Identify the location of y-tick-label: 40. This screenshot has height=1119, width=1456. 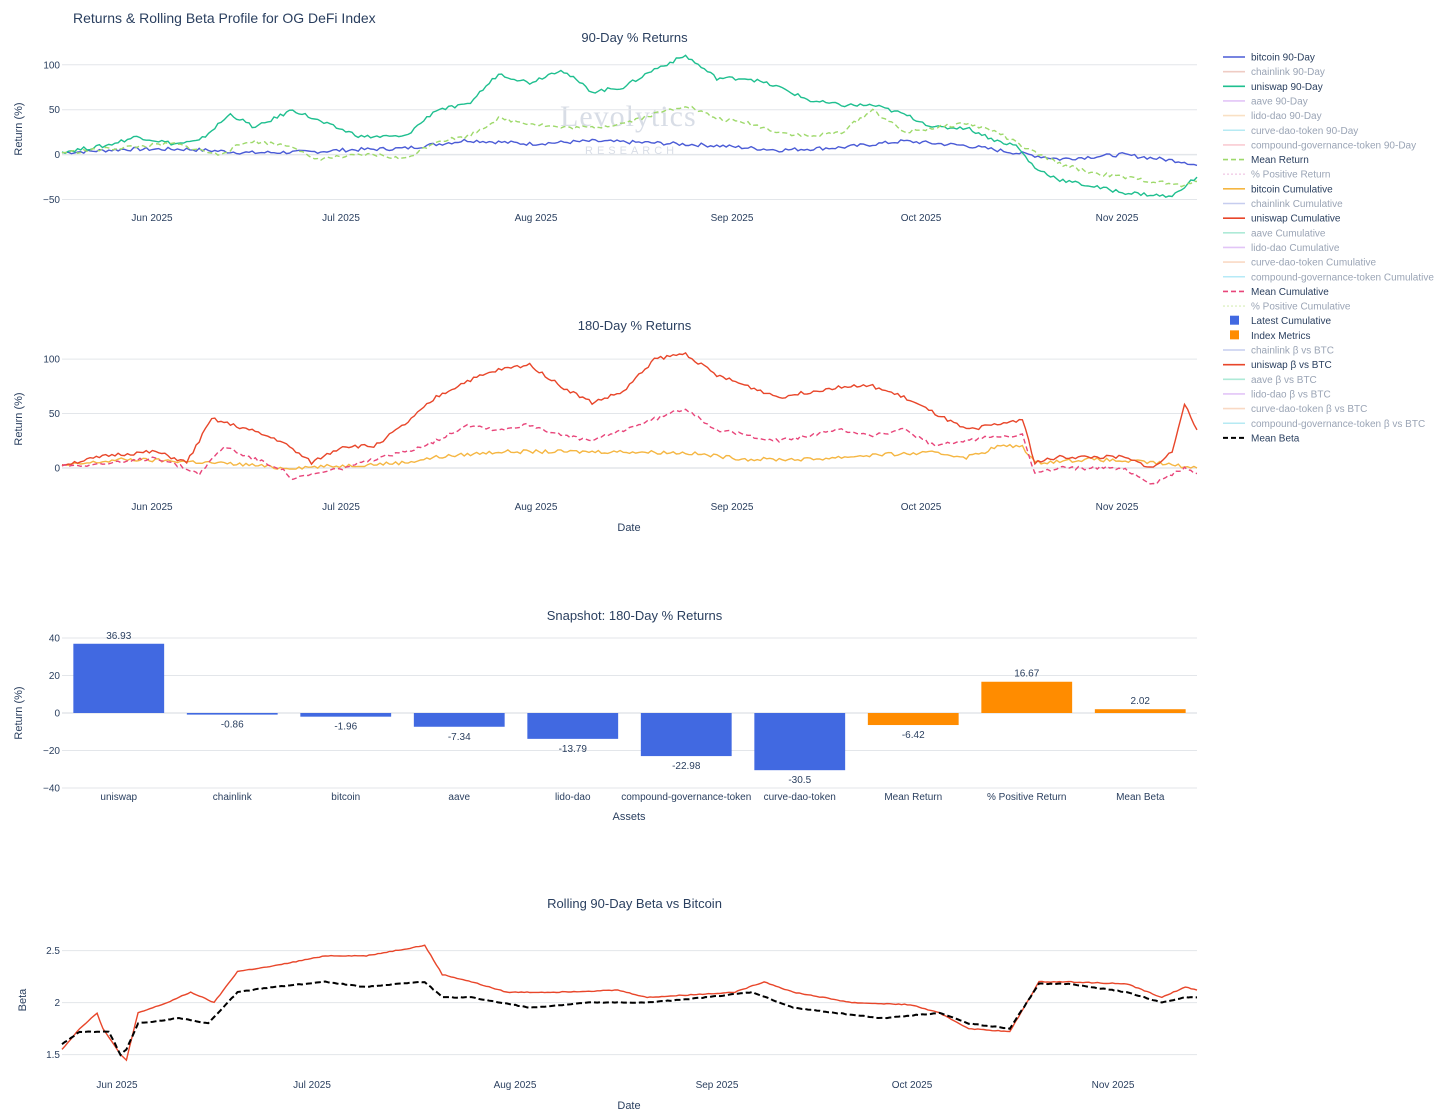
(55, 639).